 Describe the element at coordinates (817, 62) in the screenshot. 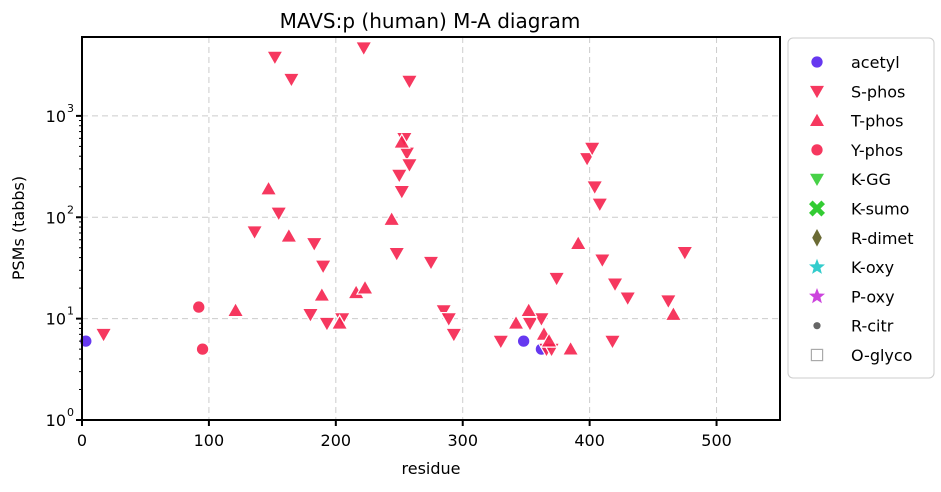

I see `legend-marker-acetyl` at that location.